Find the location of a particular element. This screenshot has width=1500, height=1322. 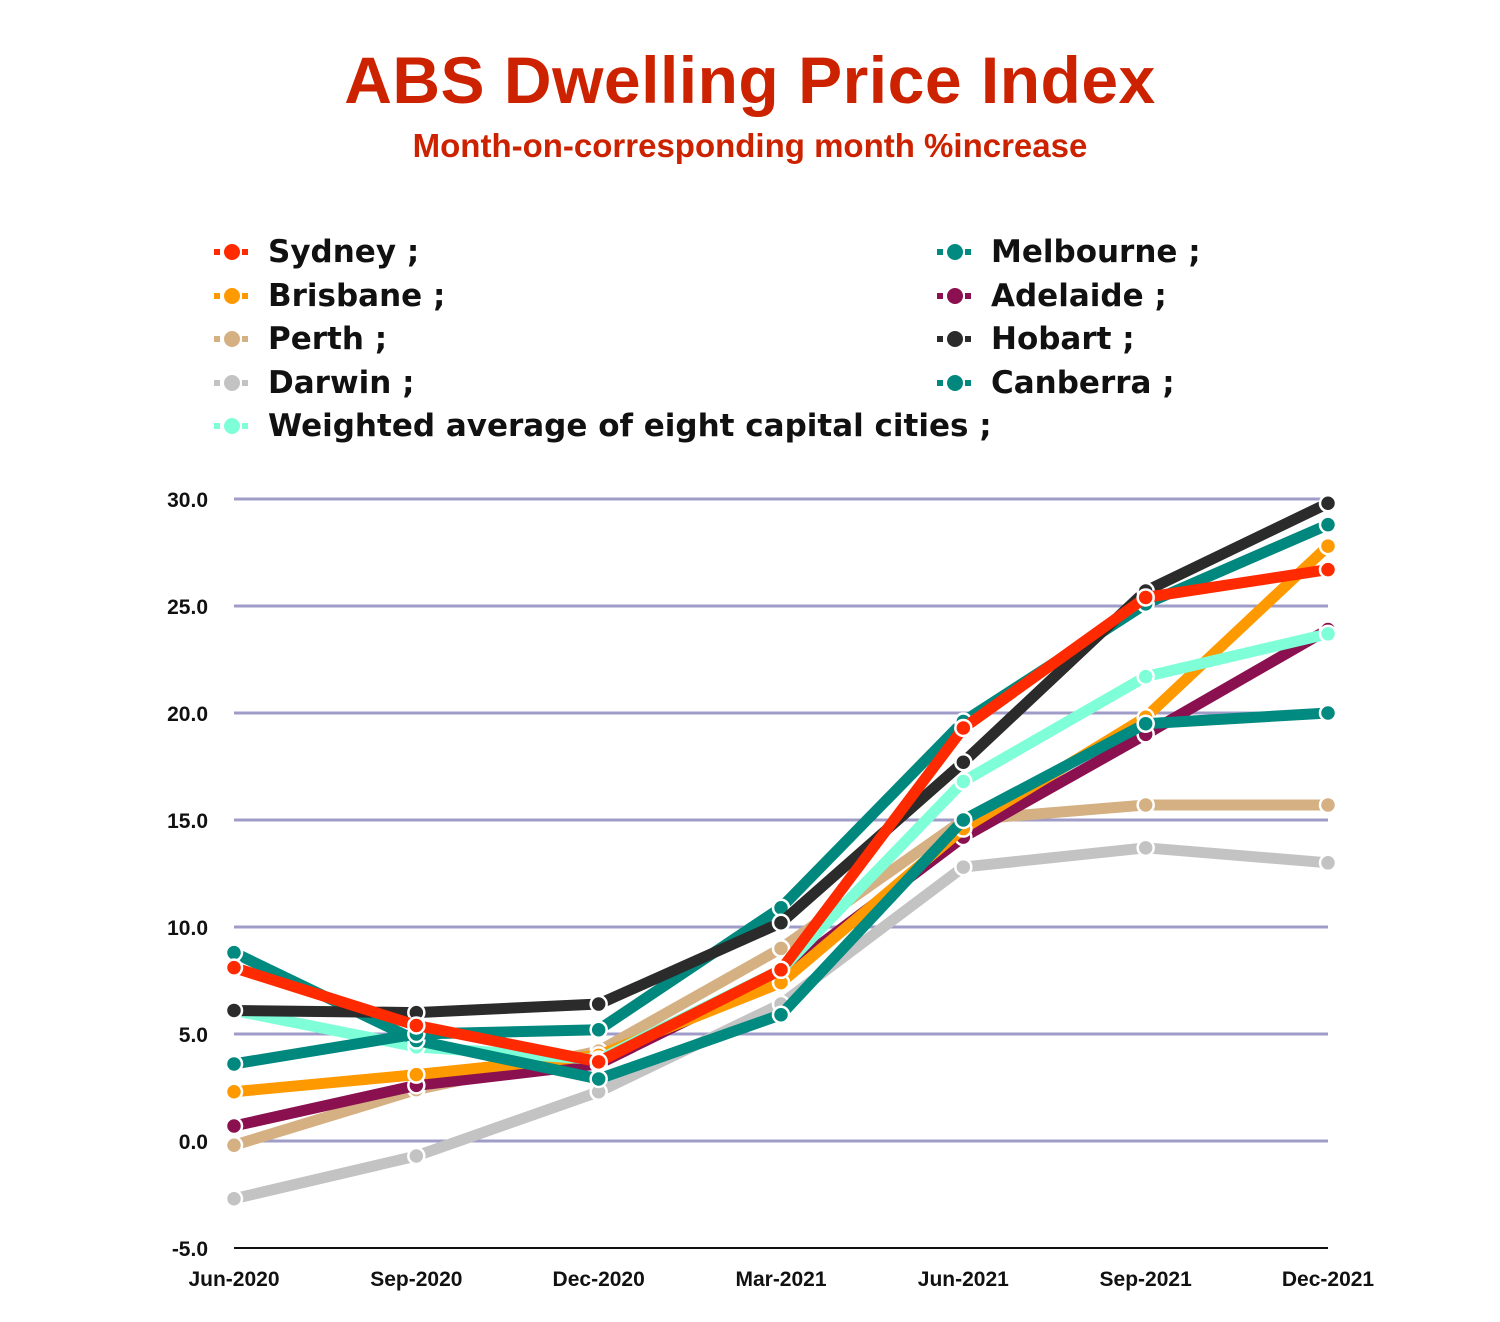

y-tick-label: 20.0 is located at coordinates (187, 714).